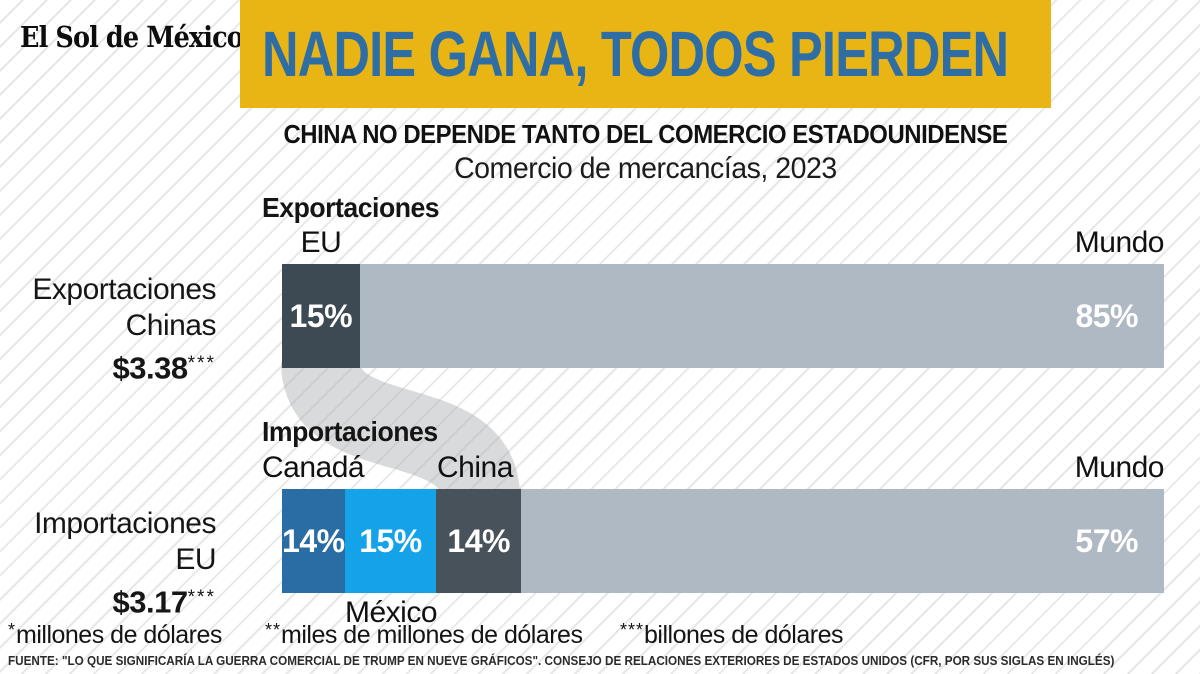 The width and height of the screenshot is (1200, 674). Describe the element at coordinates (313, 467) in the screenshot. I see `segment-top-label-canada: Canadá` at that location.